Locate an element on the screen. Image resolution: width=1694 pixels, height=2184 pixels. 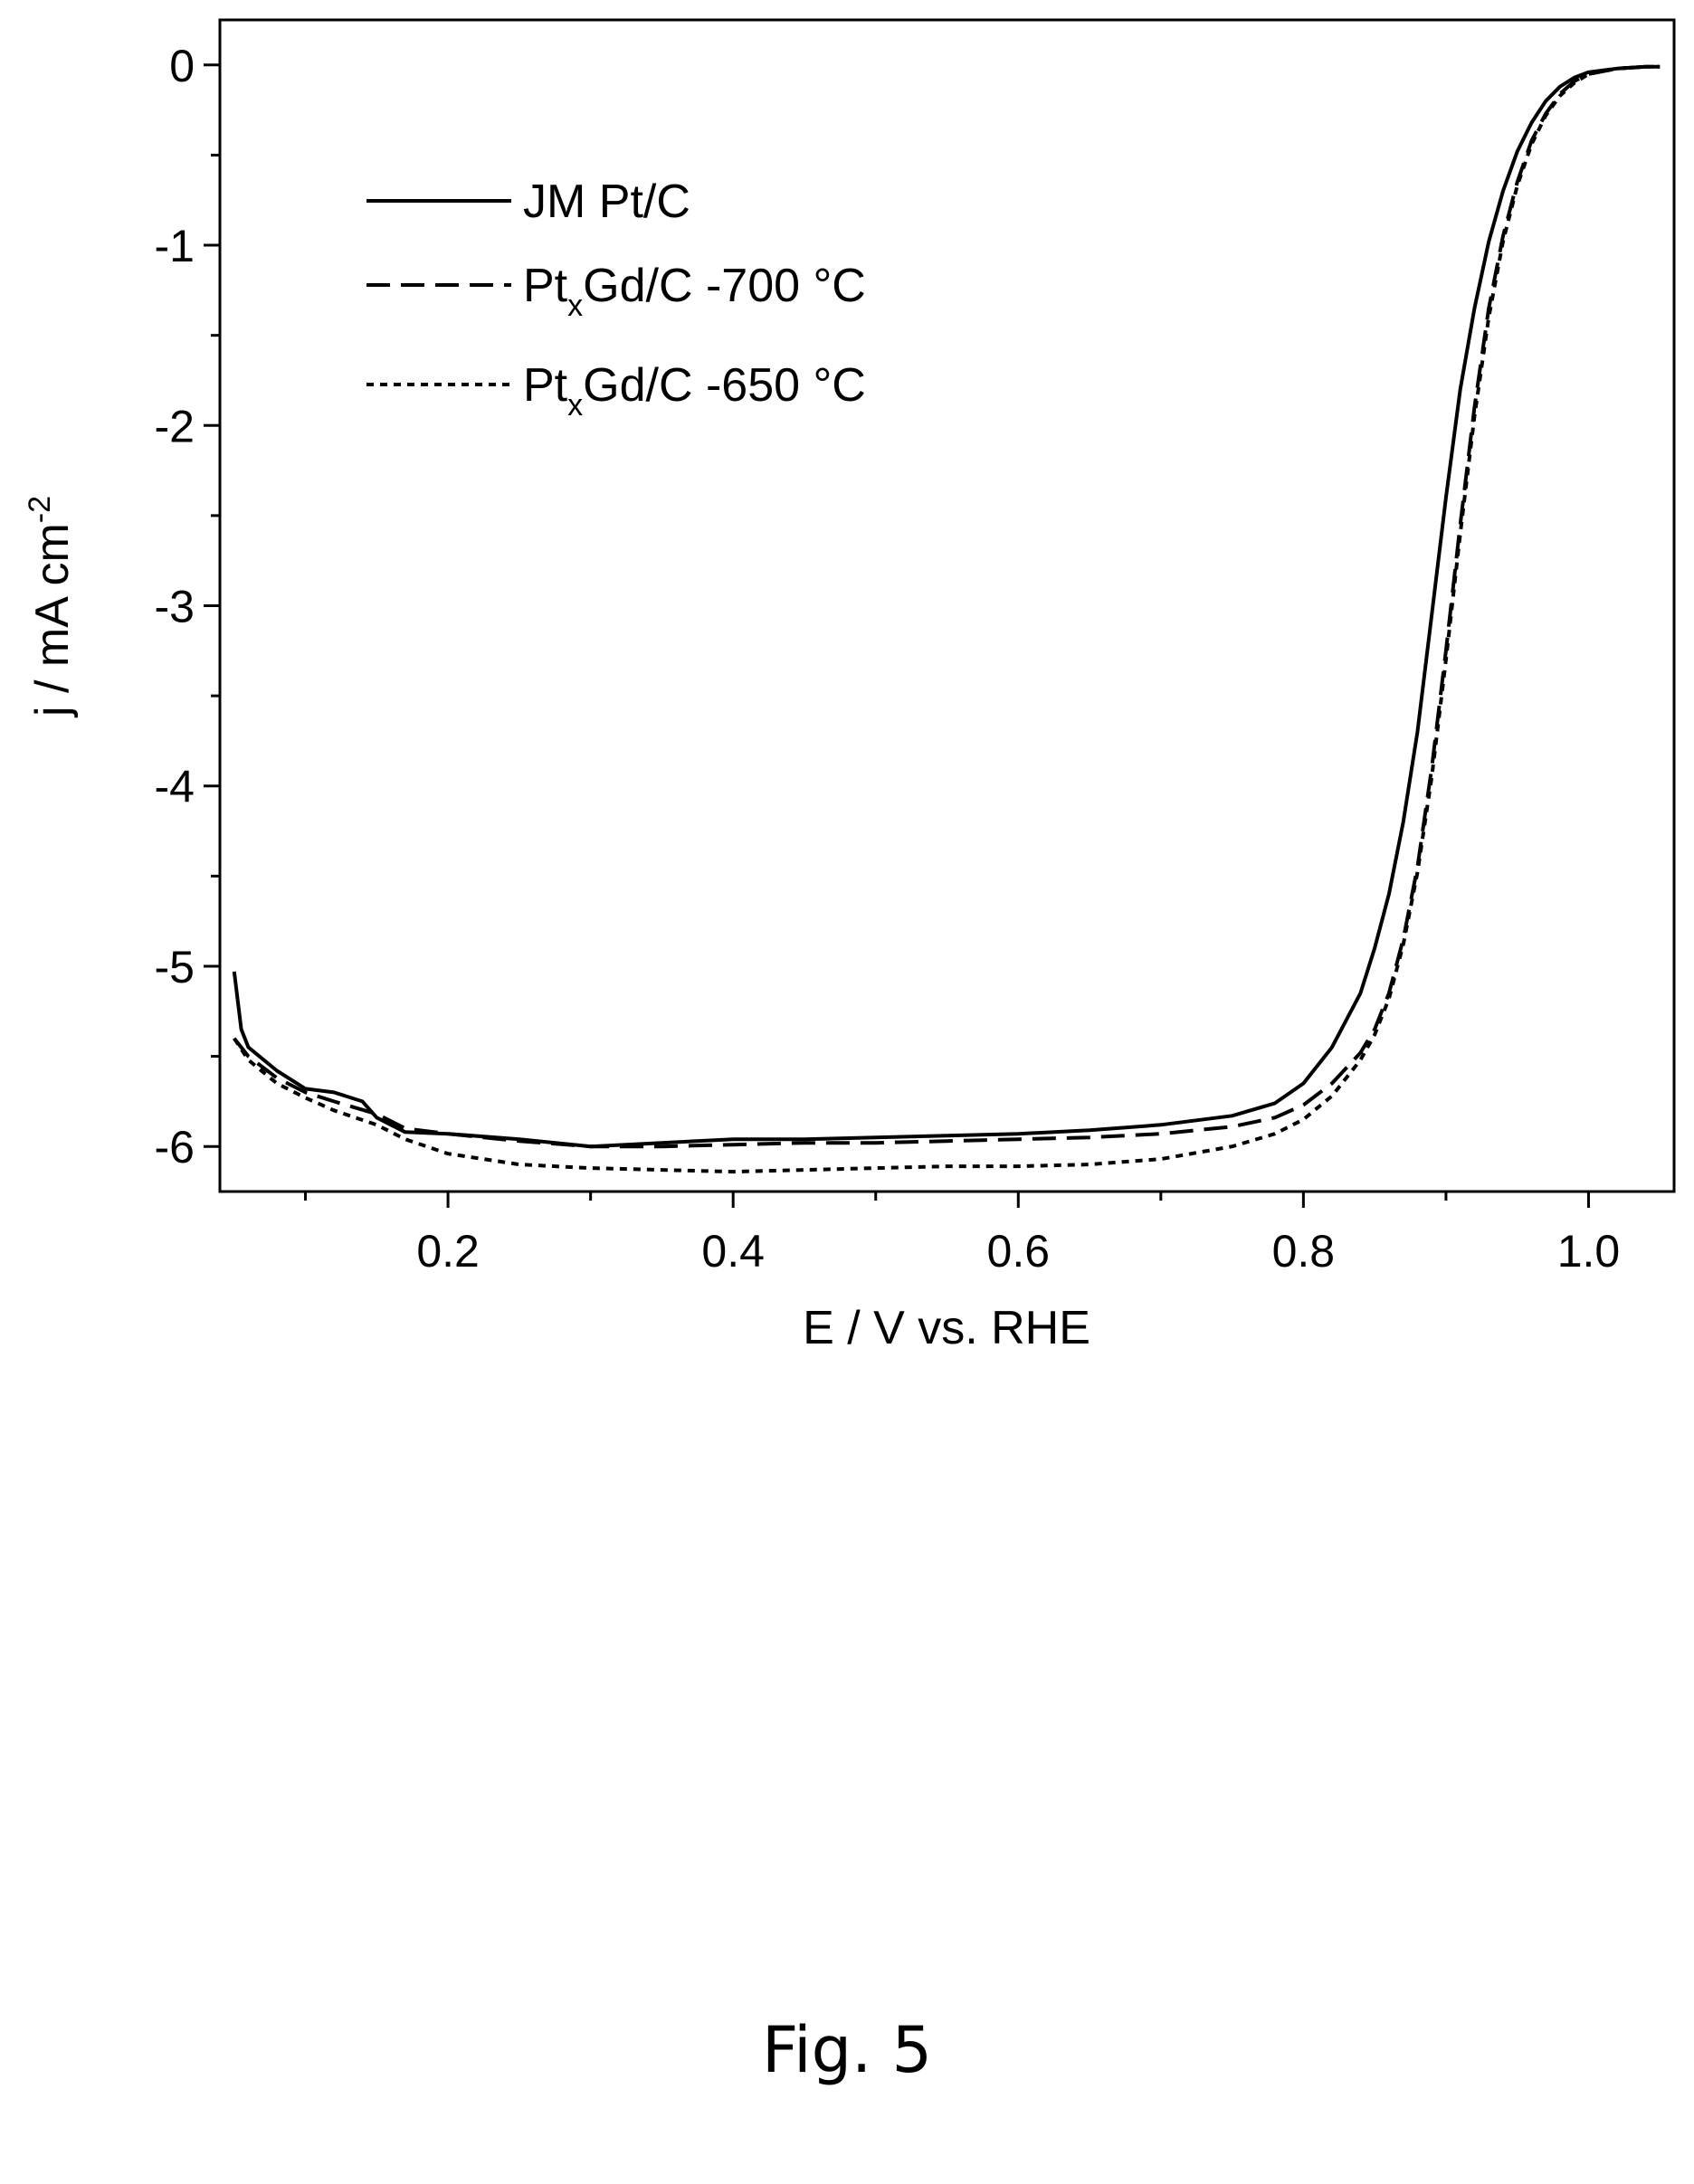
figure-caption: Fig. 5 is located at coordinates (847, 2050).